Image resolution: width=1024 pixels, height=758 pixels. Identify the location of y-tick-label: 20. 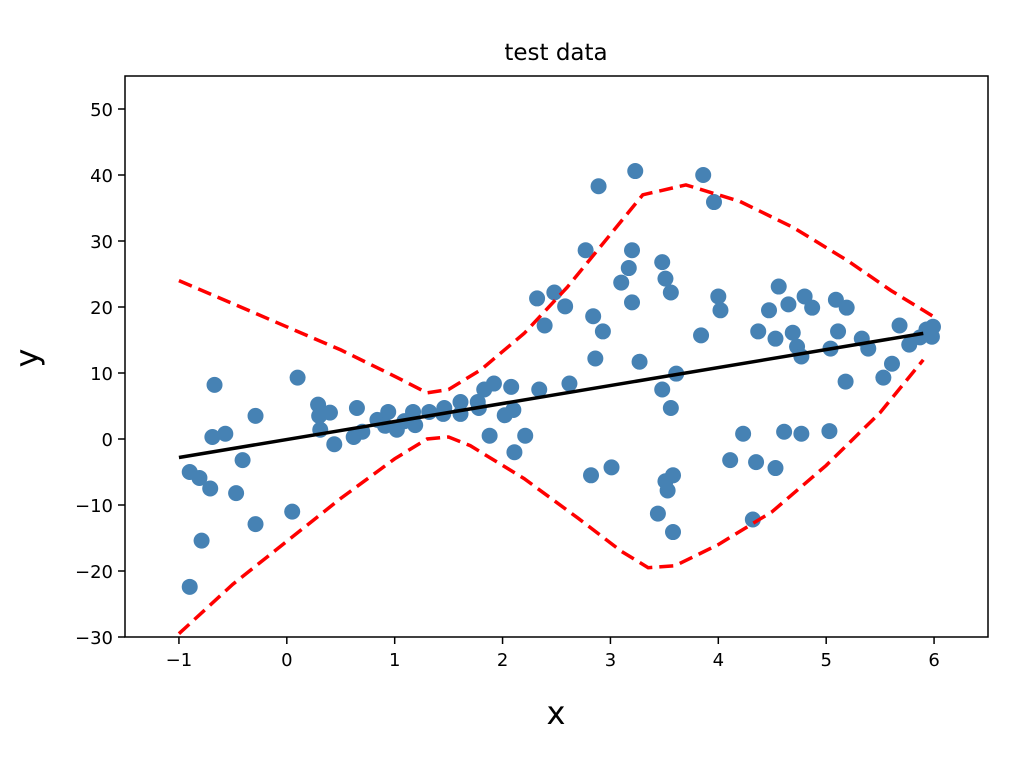
(101, 308).